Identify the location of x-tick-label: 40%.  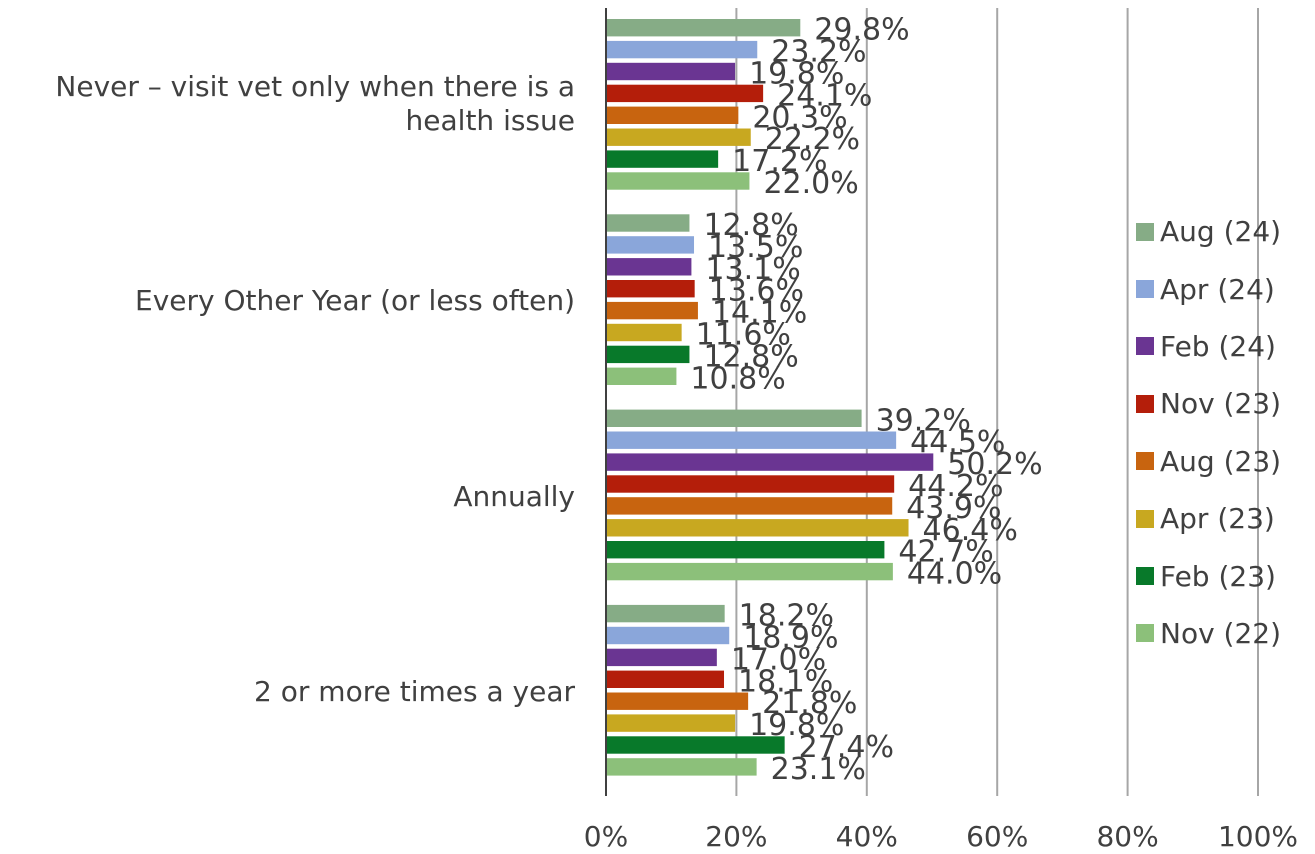
(867, 836).